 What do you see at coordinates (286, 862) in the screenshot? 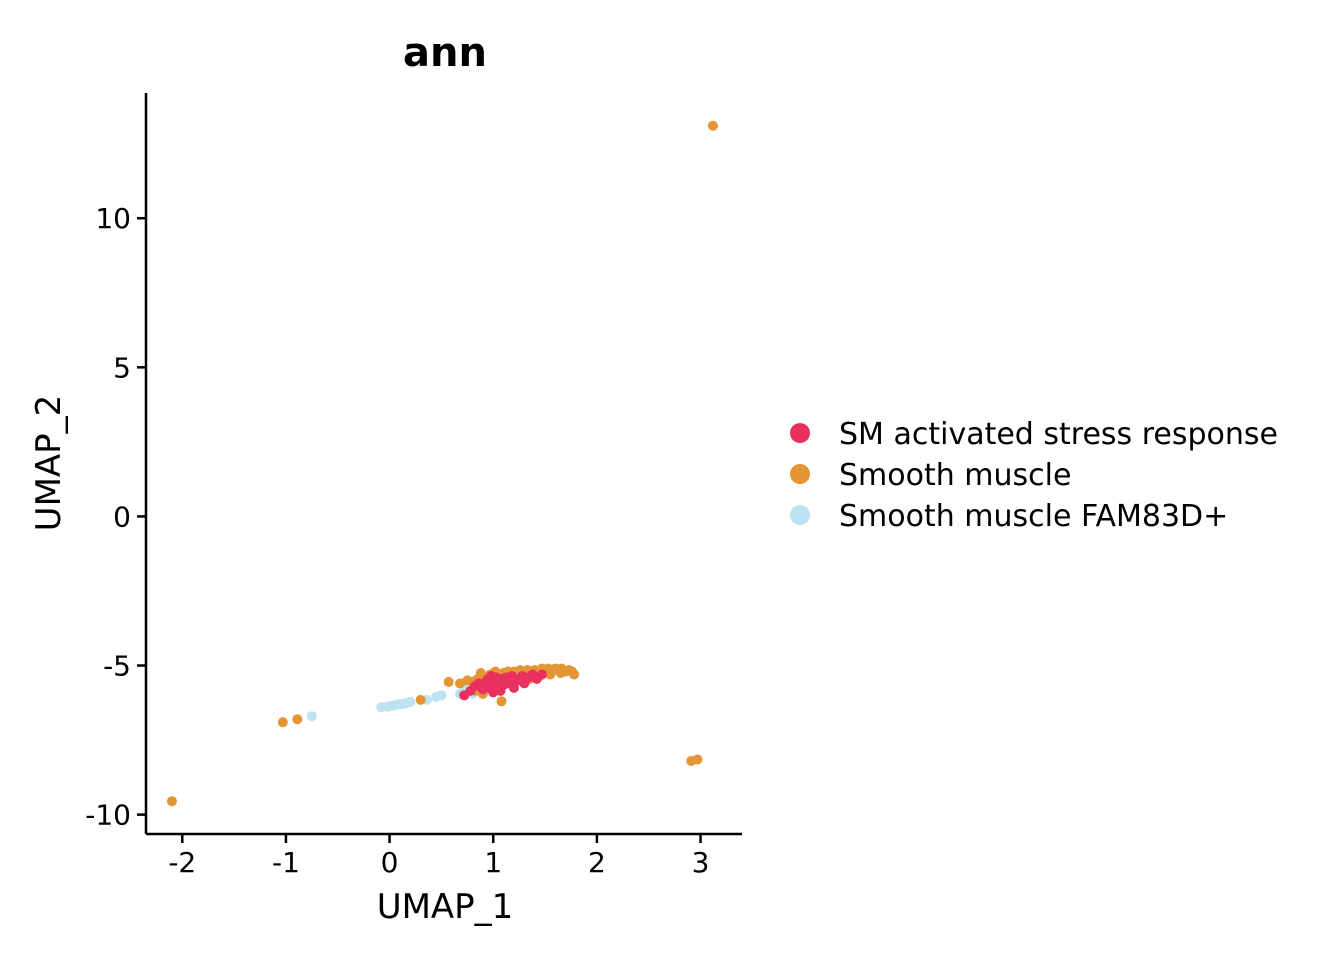
I see `x-tick-label: -1` at bounding box center [286, 862].